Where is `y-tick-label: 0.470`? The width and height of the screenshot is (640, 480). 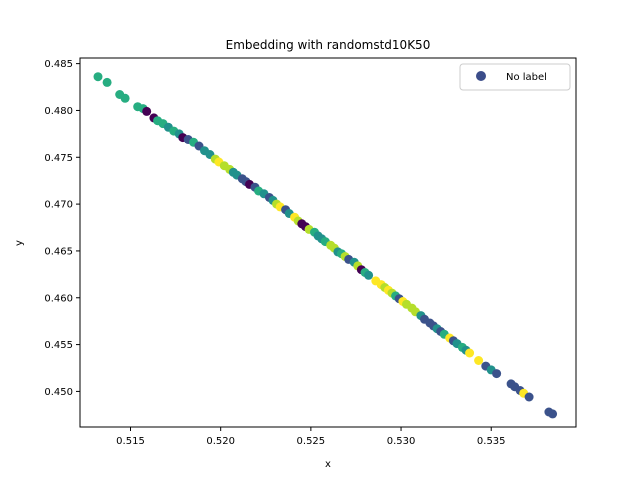 y-tick-label: 0.470 is located at coordinates (58, 205).